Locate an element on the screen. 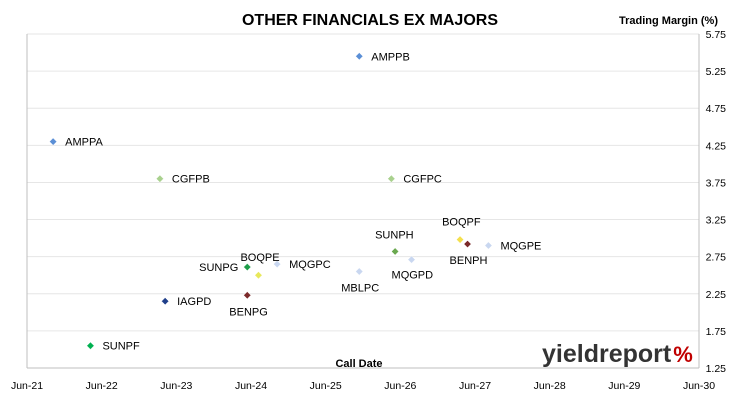  data-point-cgfpb is located at coordinates (160, 178).